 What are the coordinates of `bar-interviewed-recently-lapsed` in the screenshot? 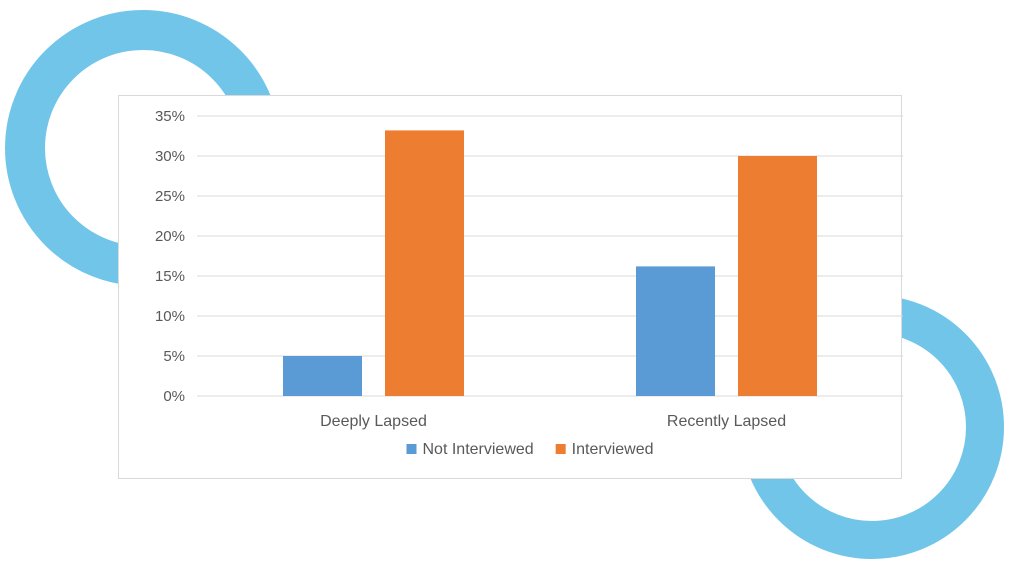 It's located at (777, 276).